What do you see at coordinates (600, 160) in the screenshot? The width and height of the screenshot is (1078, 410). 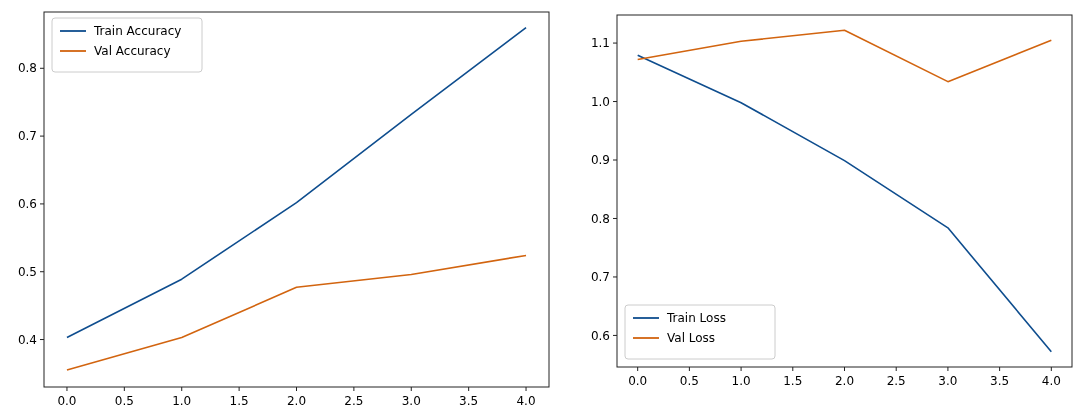 I see `y-tick-label: 0.9` at bounding box center [600, 160].